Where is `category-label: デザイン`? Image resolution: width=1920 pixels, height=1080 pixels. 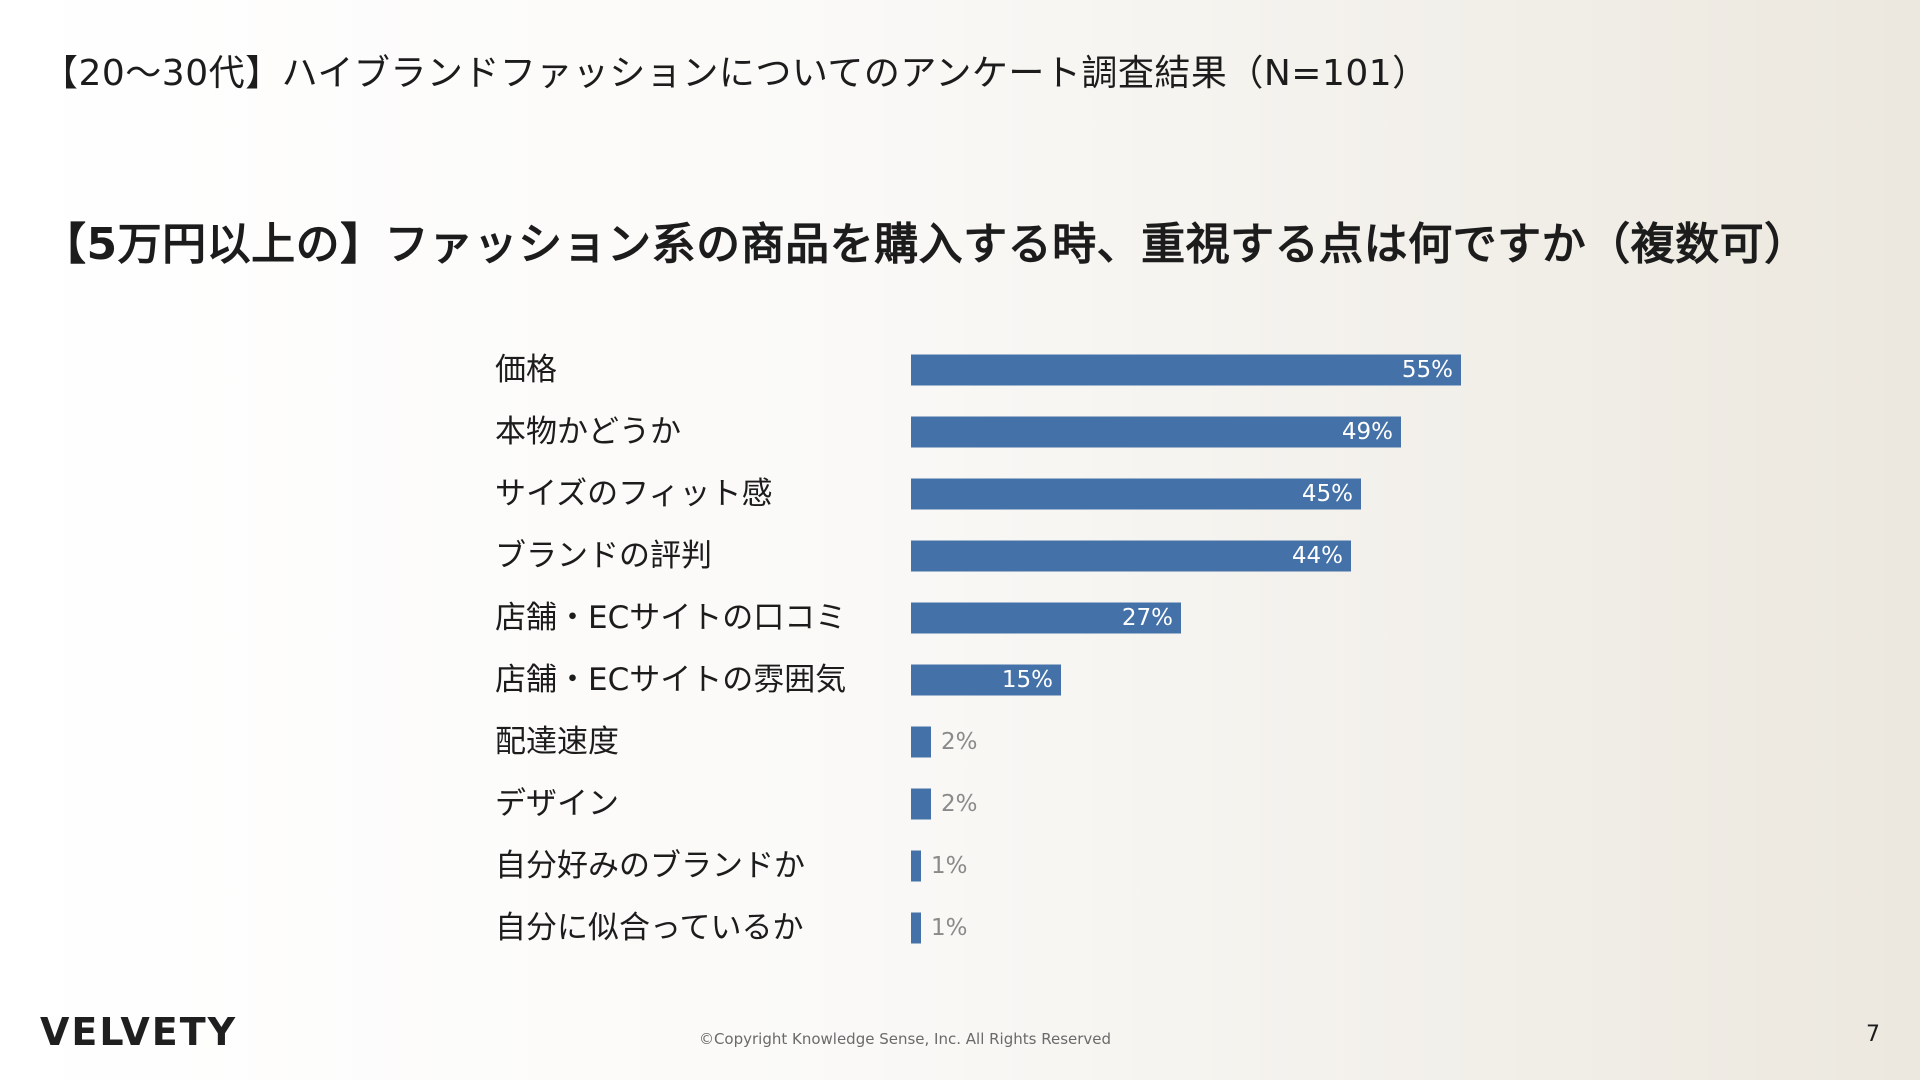
category-label: デザイン is located at coordinates (557, 804).